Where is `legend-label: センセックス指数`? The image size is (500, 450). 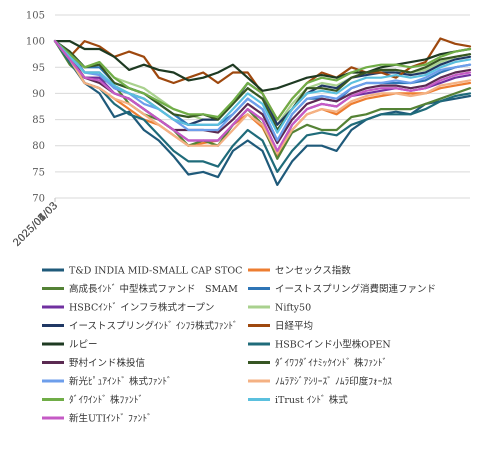
legend-label: センセックス指数 is located at coordinates (313, 271).